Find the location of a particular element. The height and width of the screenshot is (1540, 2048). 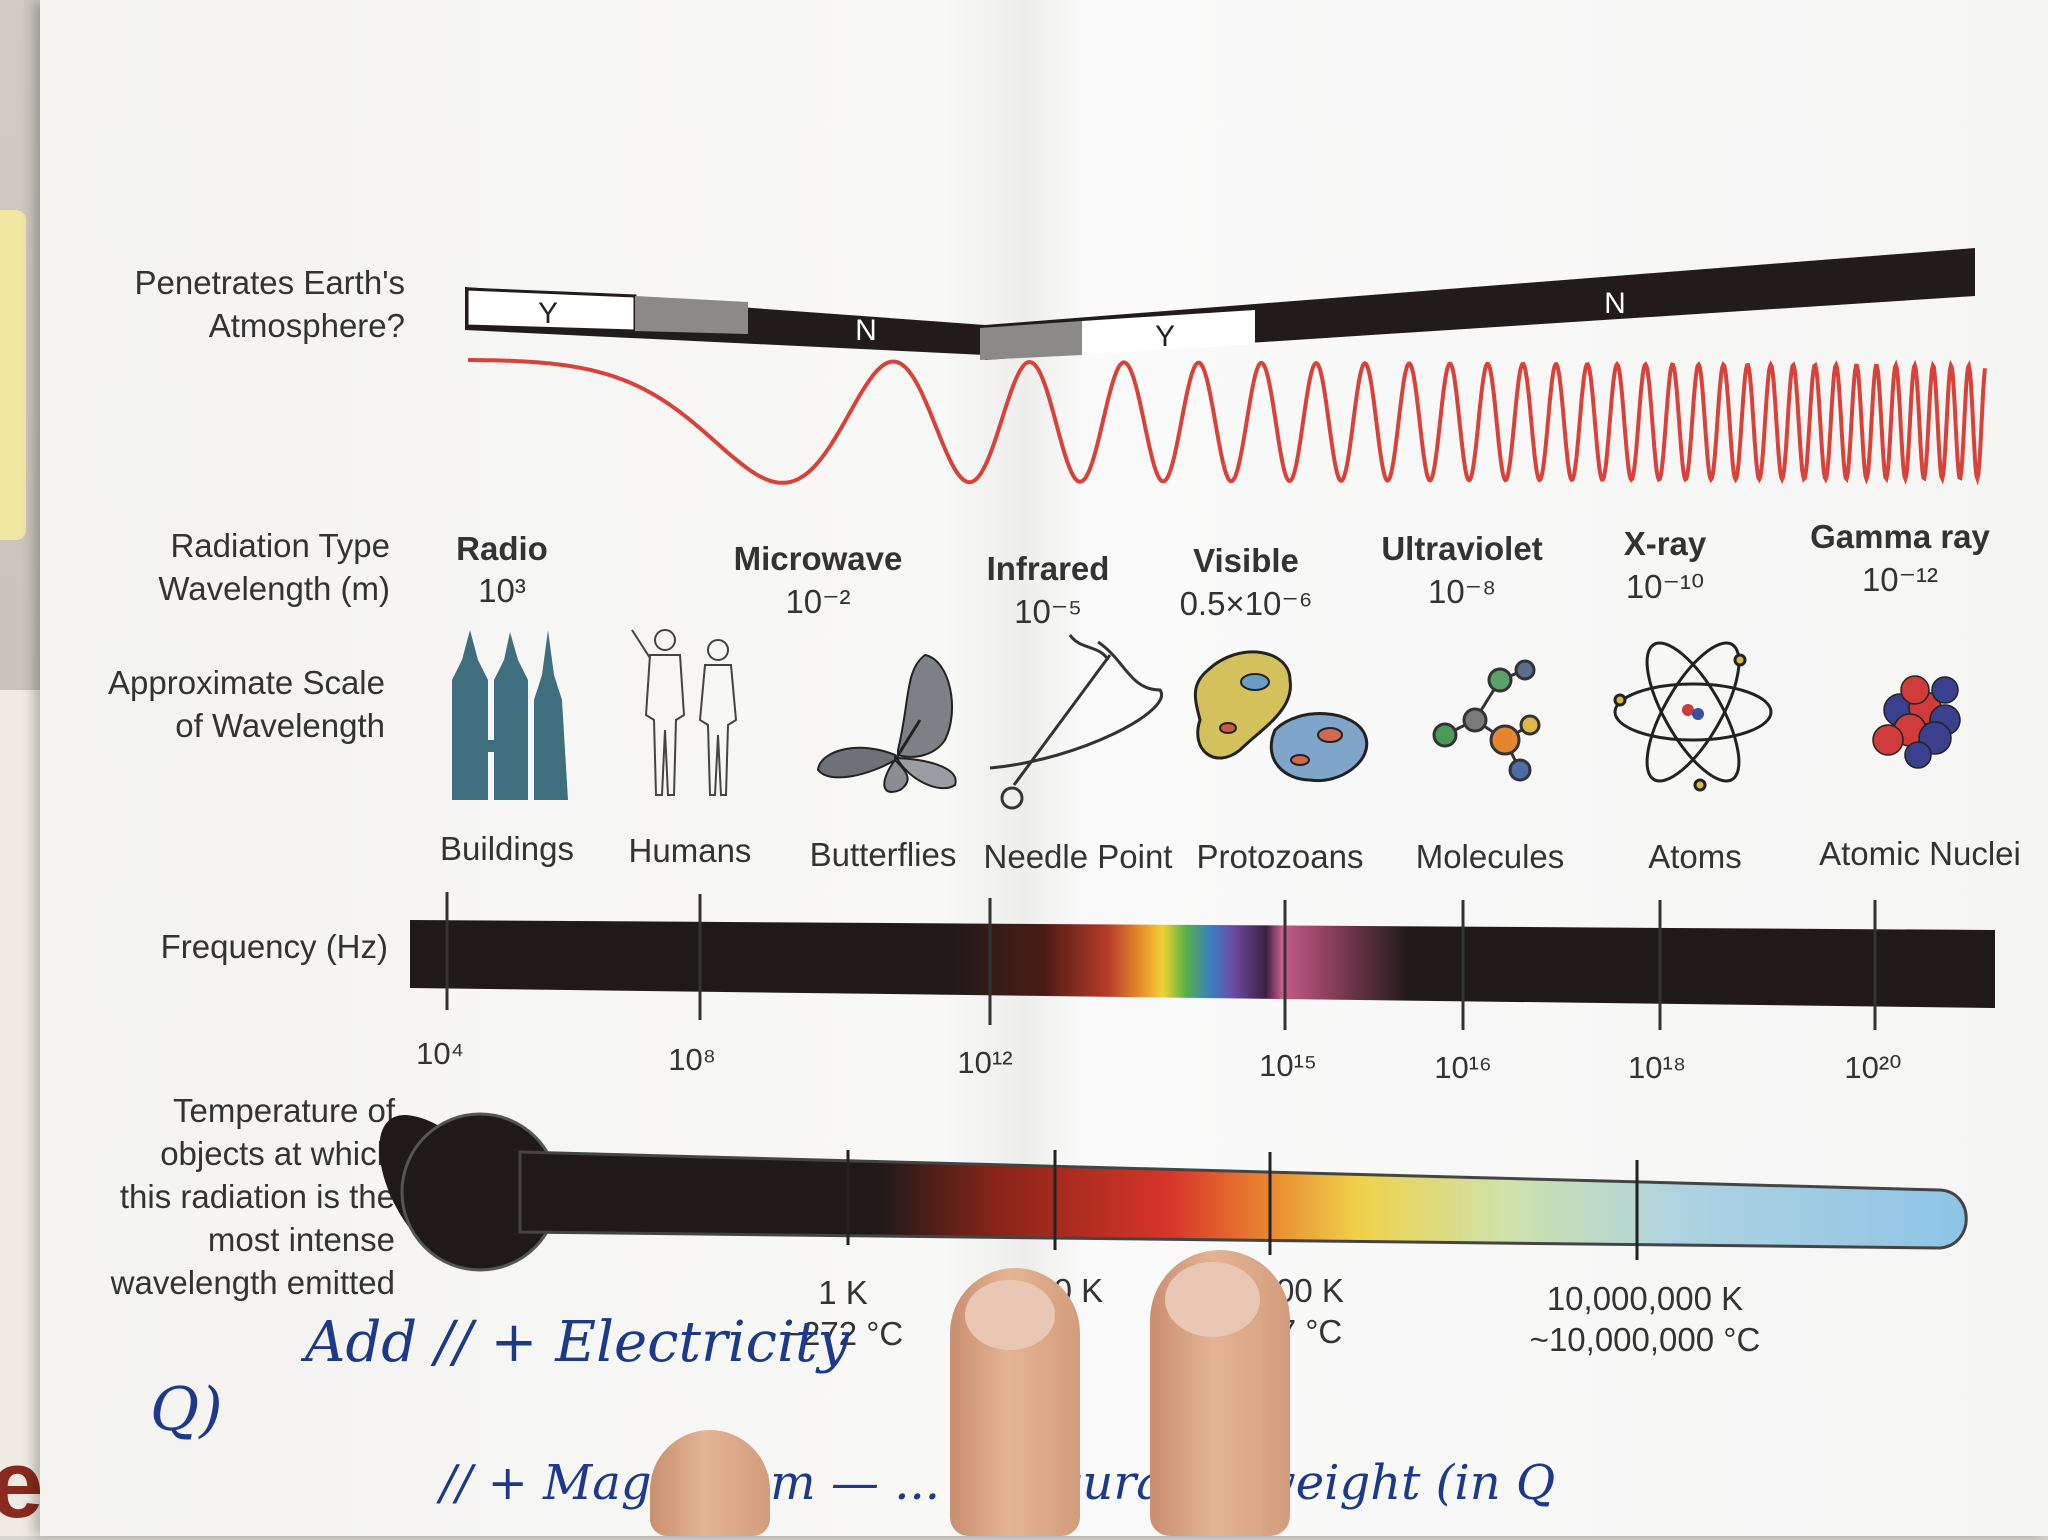

atmosphere-y-mid: Y is located at coordinates (1165, 336).